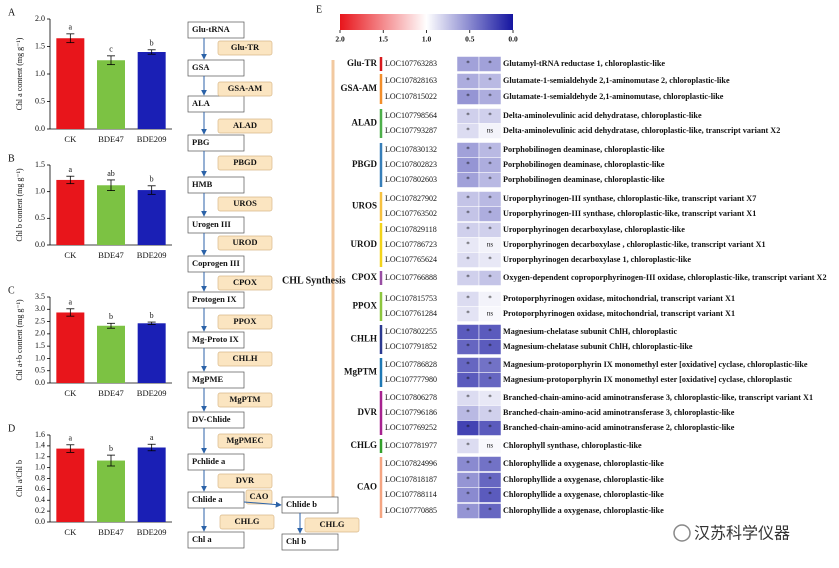 The width and height of the screenshot is (839, 568). Describe the element at coordinates (301, 504) in the screenshot. I see `metabolite-label: Chlide b` at that location.